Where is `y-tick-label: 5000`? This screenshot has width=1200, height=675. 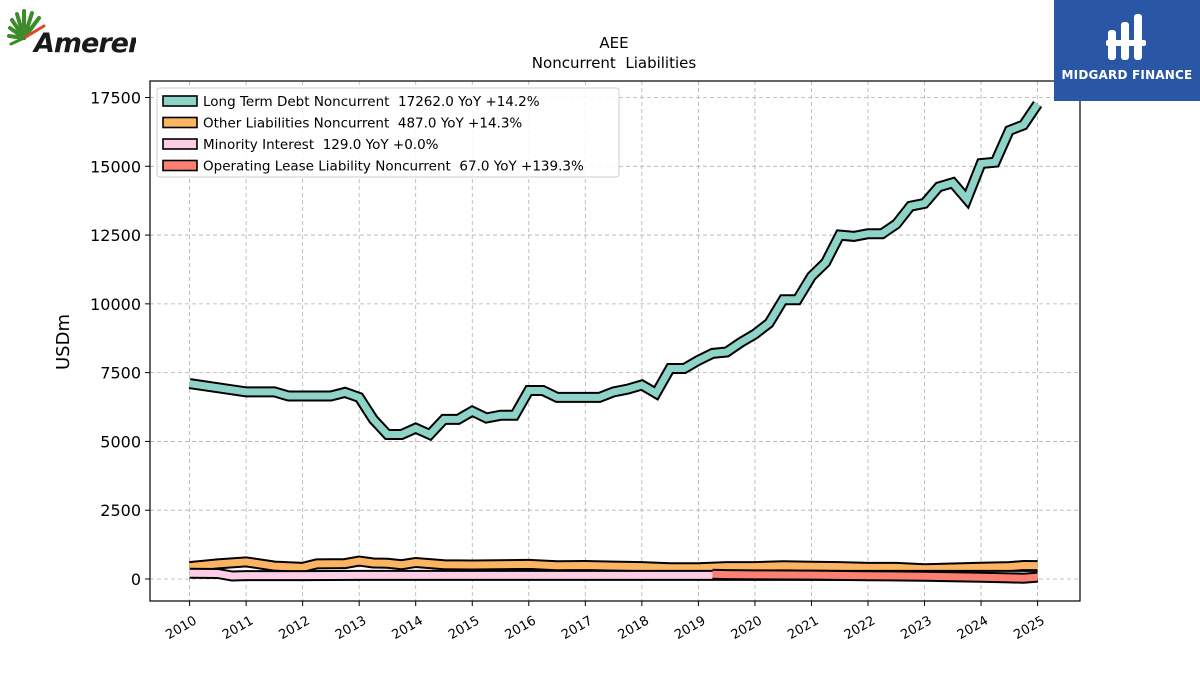
y-tick-label: 5000 is located at coordinates (120, 441).